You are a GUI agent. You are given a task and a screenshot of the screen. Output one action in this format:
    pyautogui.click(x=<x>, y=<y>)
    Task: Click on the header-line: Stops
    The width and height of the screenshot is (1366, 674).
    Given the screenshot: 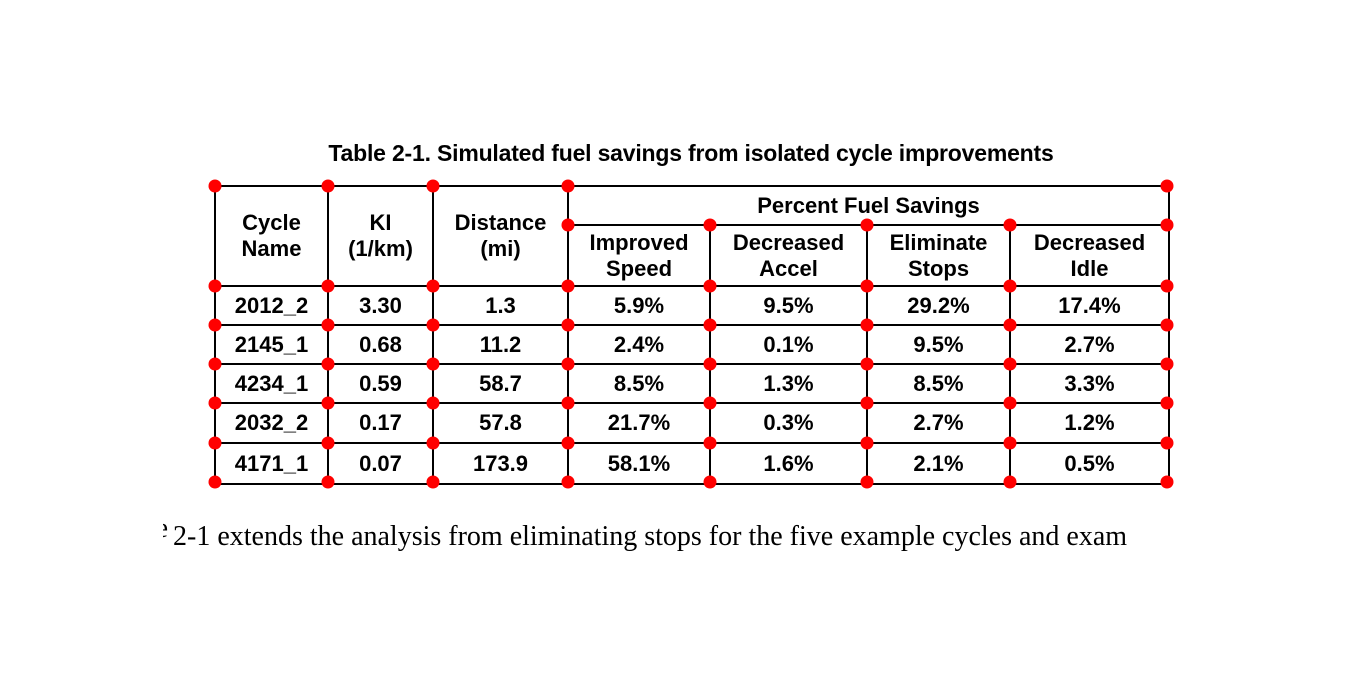 What is the action you would take?
    pyautogui.click(x=938, y=268)
    